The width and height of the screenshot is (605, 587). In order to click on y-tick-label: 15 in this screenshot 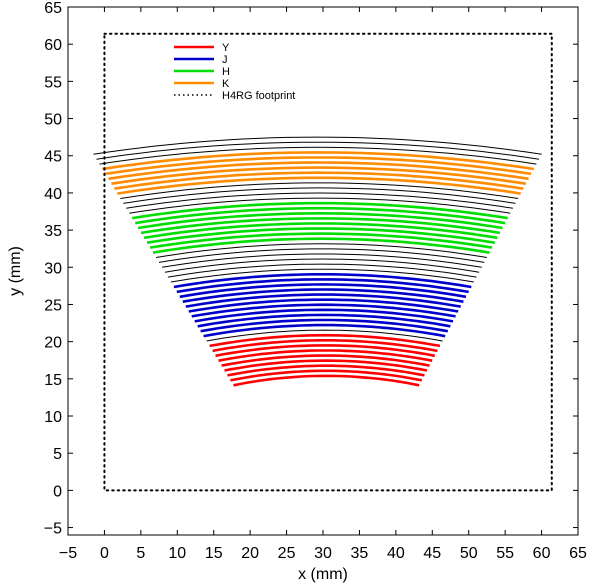, I will do `click(53, 380)`.